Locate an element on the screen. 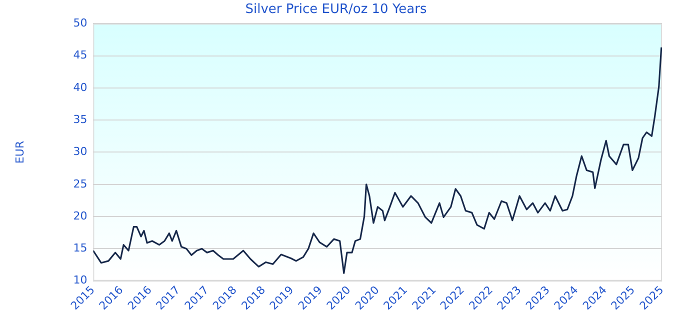 Image resolution: width=680 pixels, height=320 pixels. y-tick-label: 15 is located at coordinates (80, 248).